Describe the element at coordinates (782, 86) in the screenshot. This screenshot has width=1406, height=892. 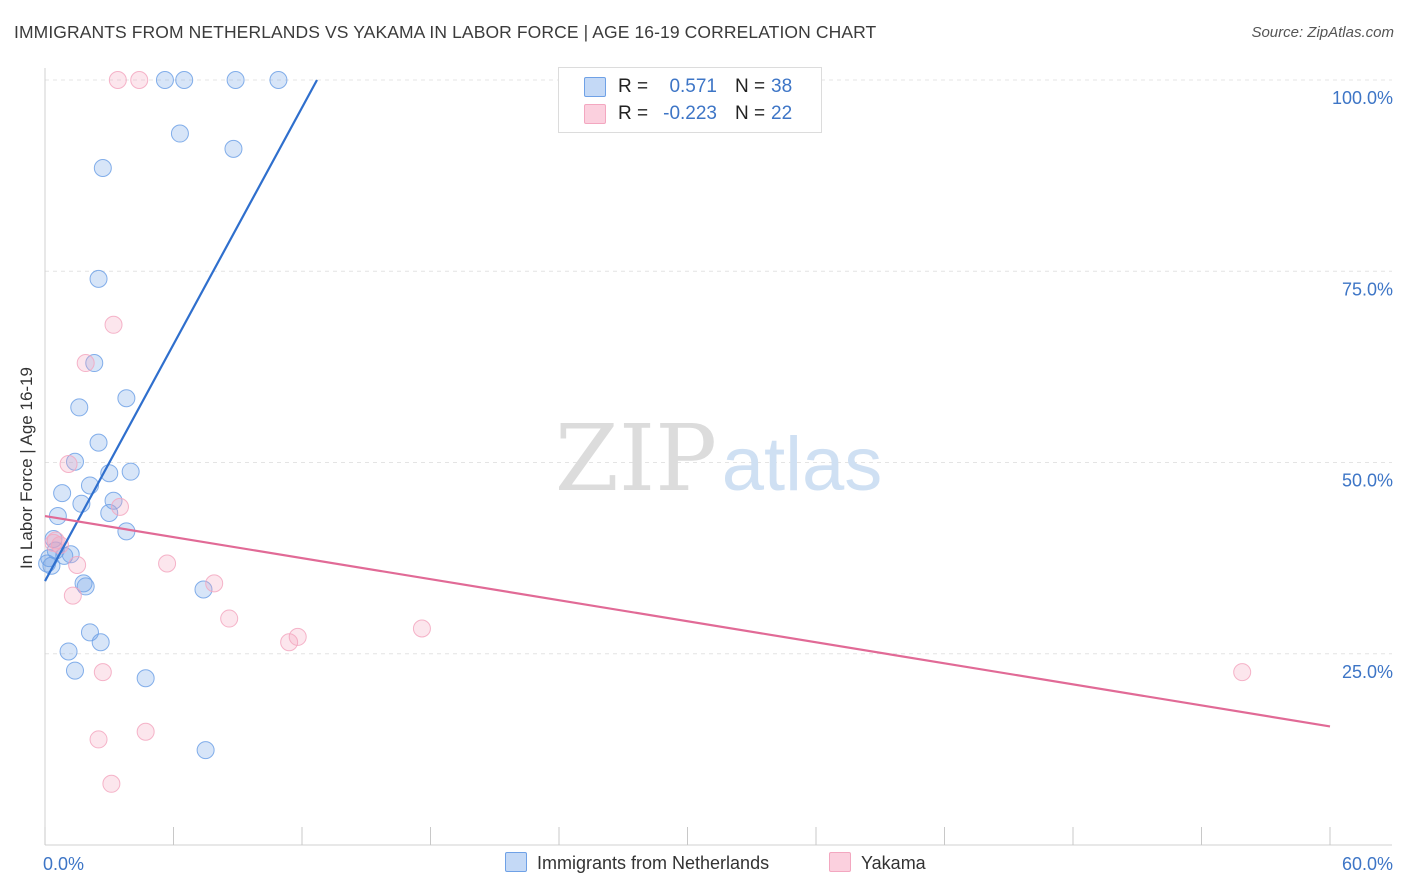
I see `legend-n-value: 38` at that location.